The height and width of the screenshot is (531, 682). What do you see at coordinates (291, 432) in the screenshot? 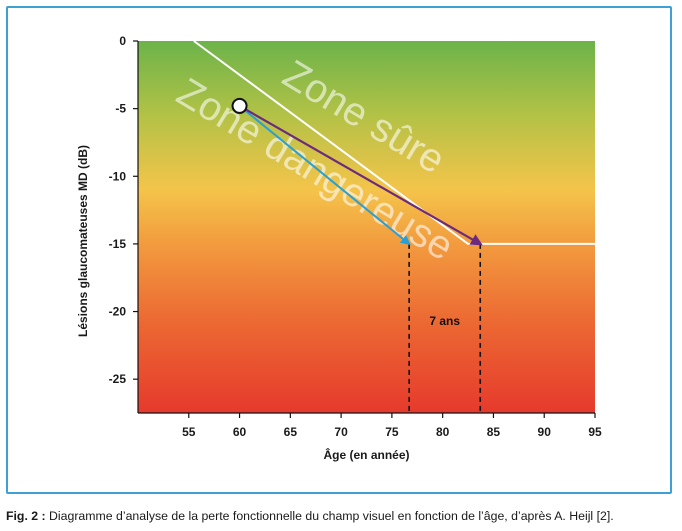
I see `x-tick-label-65: 65` at bounding box center [291, 432].